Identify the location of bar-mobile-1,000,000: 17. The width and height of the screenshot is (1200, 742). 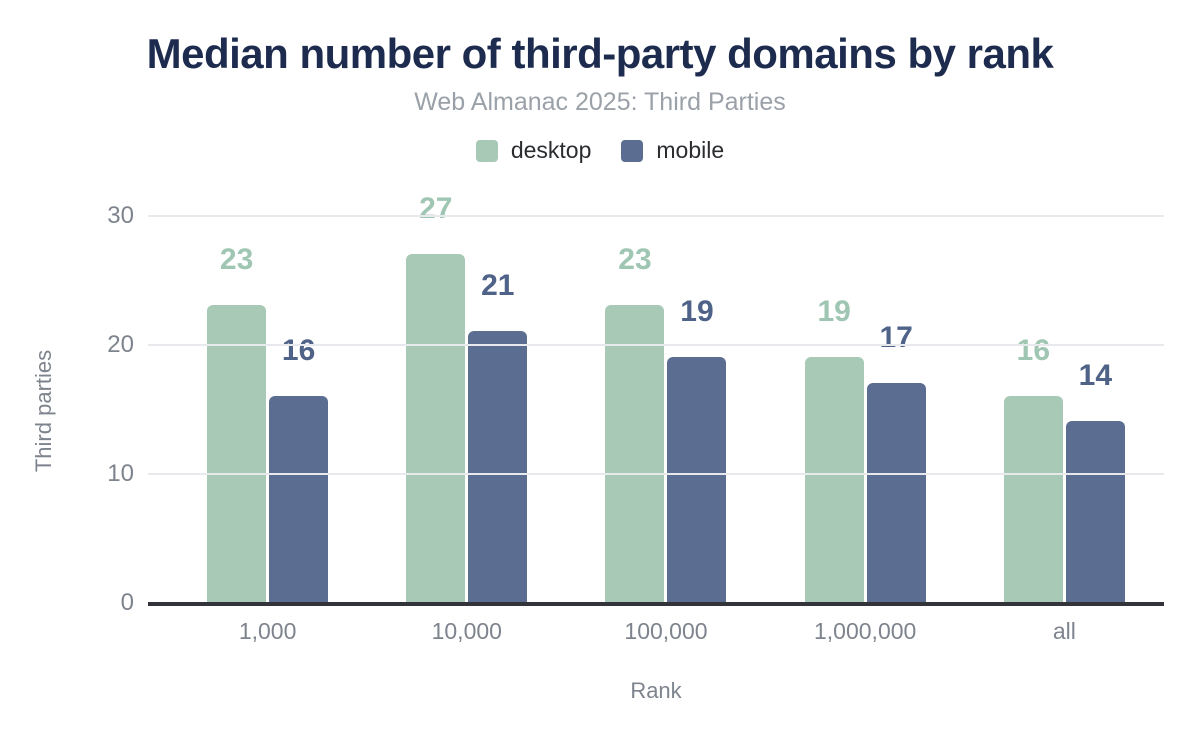
(896, 462).